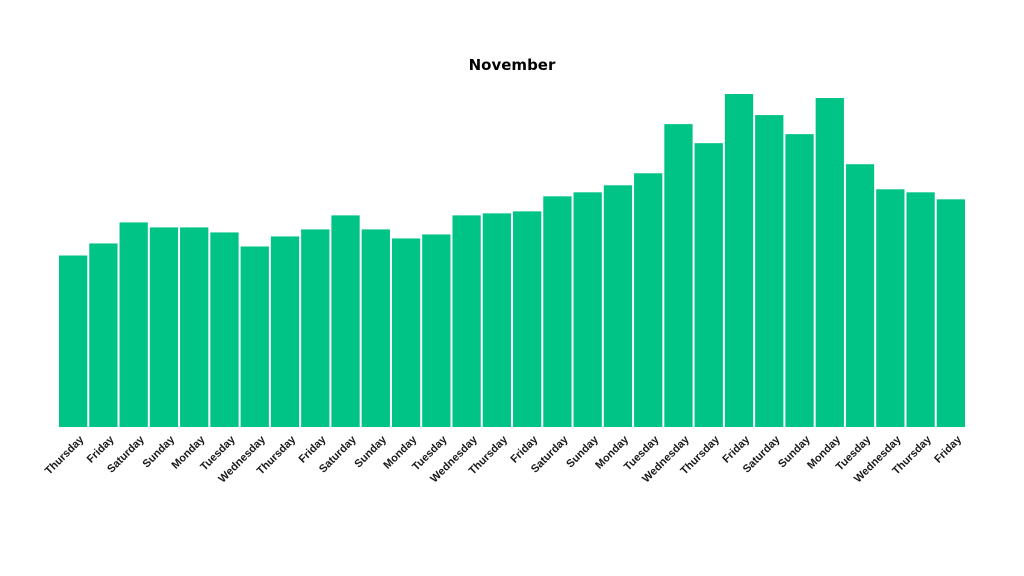 The image size is (1024, 576). Describe the element at coordinates (512, 65) in the screenshot. I see `chart-title: November` at that location.